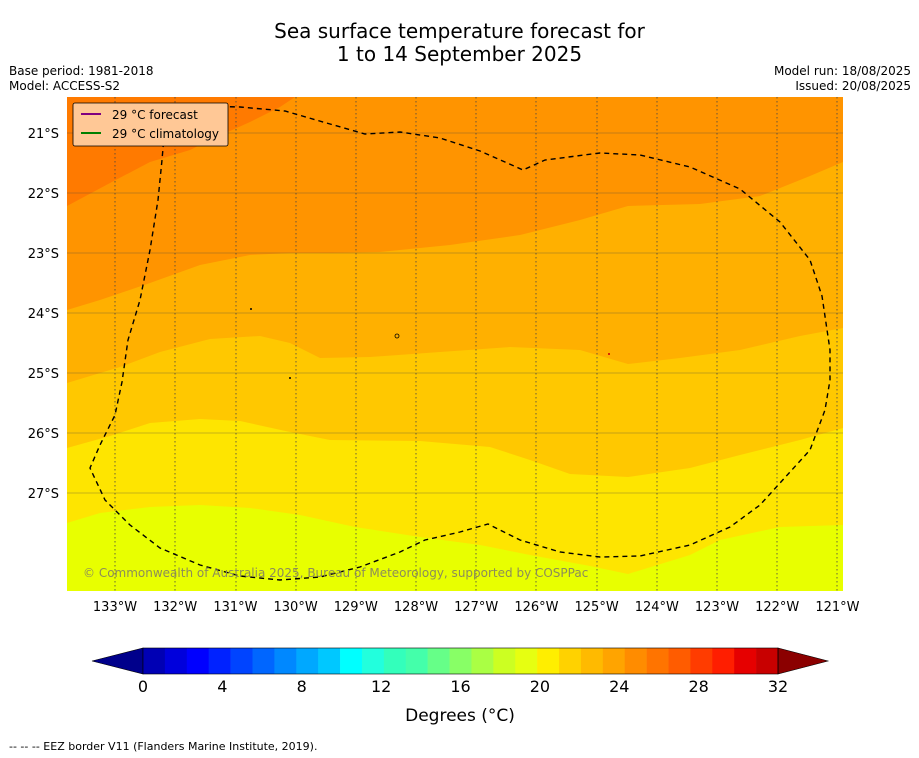 This screenshot has height=758, width=919. What do you see at coordinates (597, 607) in the screenshot?
I see `lon-tick-label: 125°W` at bounding box center [597, 607].